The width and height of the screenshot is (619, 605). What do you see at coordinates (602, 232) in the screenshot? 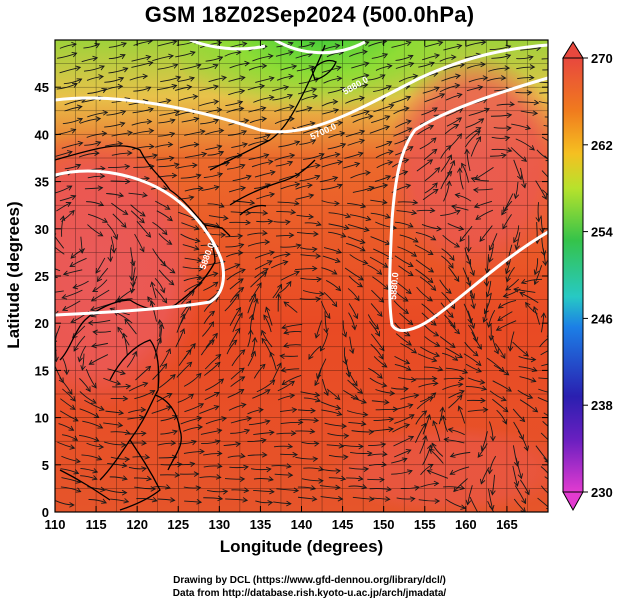
I see `colorbar-label: 254` at bounding box center [602, 232].